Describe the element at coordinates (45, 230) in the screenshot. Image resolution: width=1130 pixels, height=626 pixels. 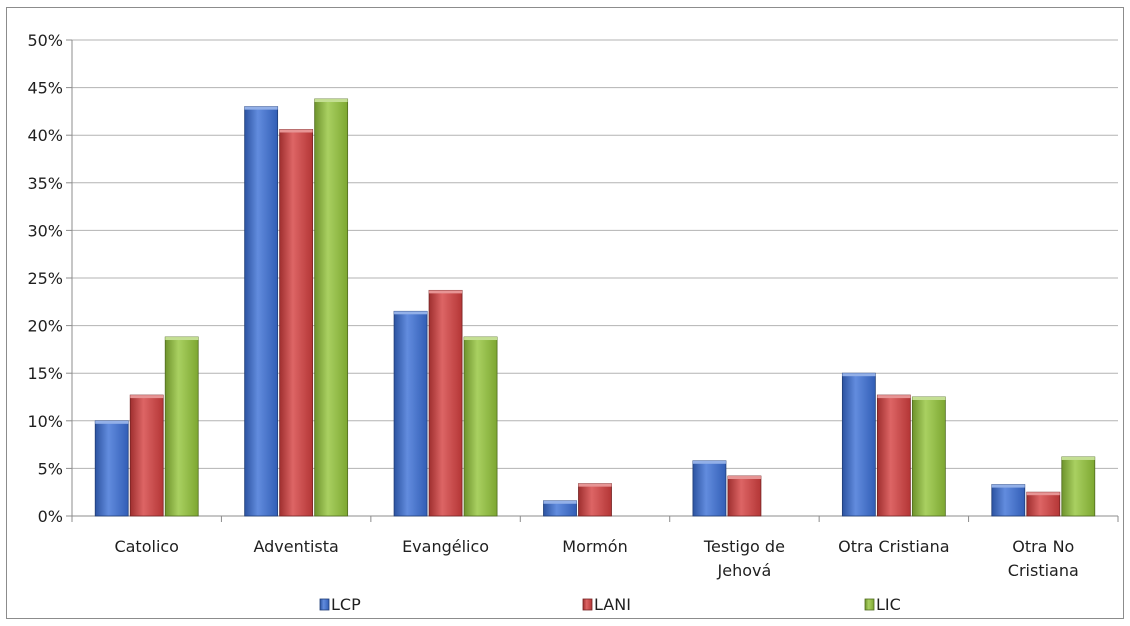
I see `y-tick-label: 30%` at that location.